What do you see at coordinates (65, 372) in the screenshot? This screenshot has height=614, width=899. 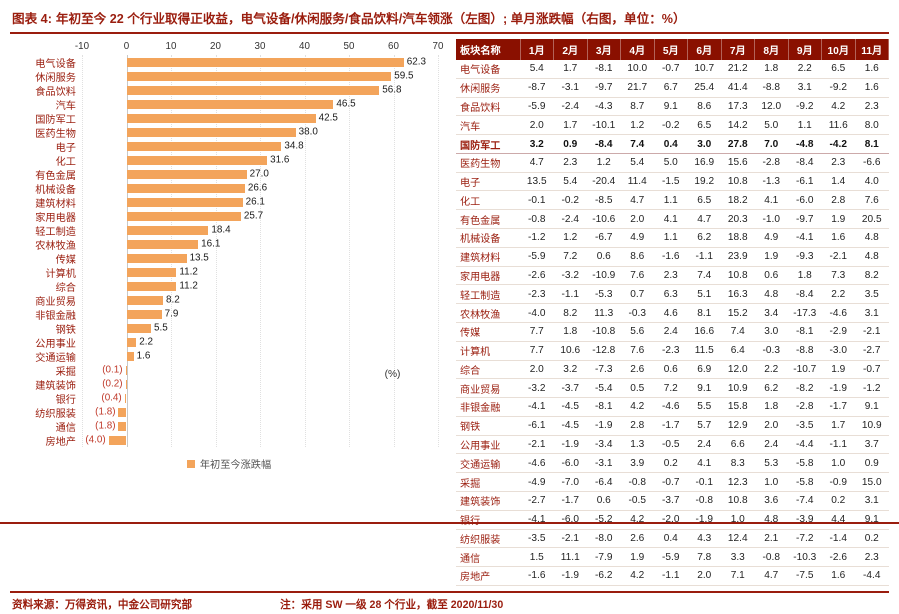 I see `category-label: 采掘` at bounding box center [65, 372].